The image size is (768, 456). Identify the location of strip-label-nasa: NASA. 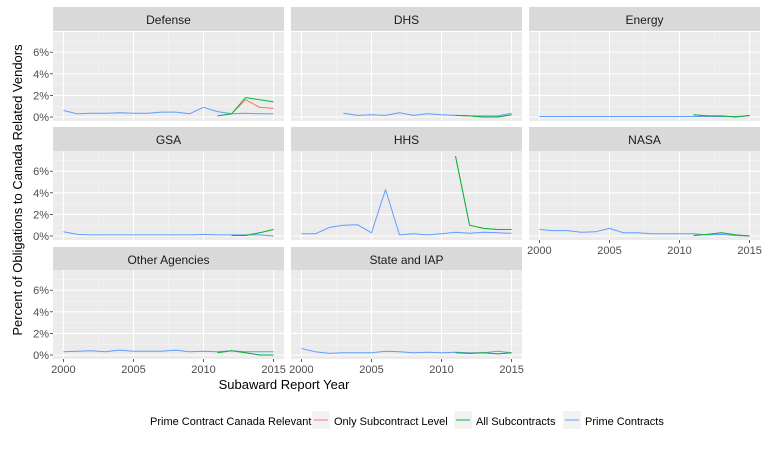
(644, 140).